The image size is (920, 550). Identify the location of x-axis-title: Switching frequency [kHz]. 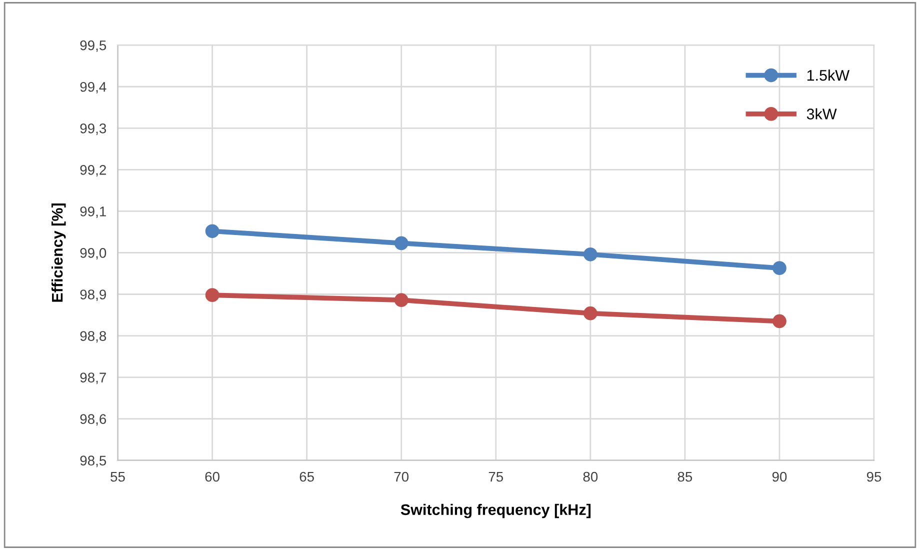
(495, 511).